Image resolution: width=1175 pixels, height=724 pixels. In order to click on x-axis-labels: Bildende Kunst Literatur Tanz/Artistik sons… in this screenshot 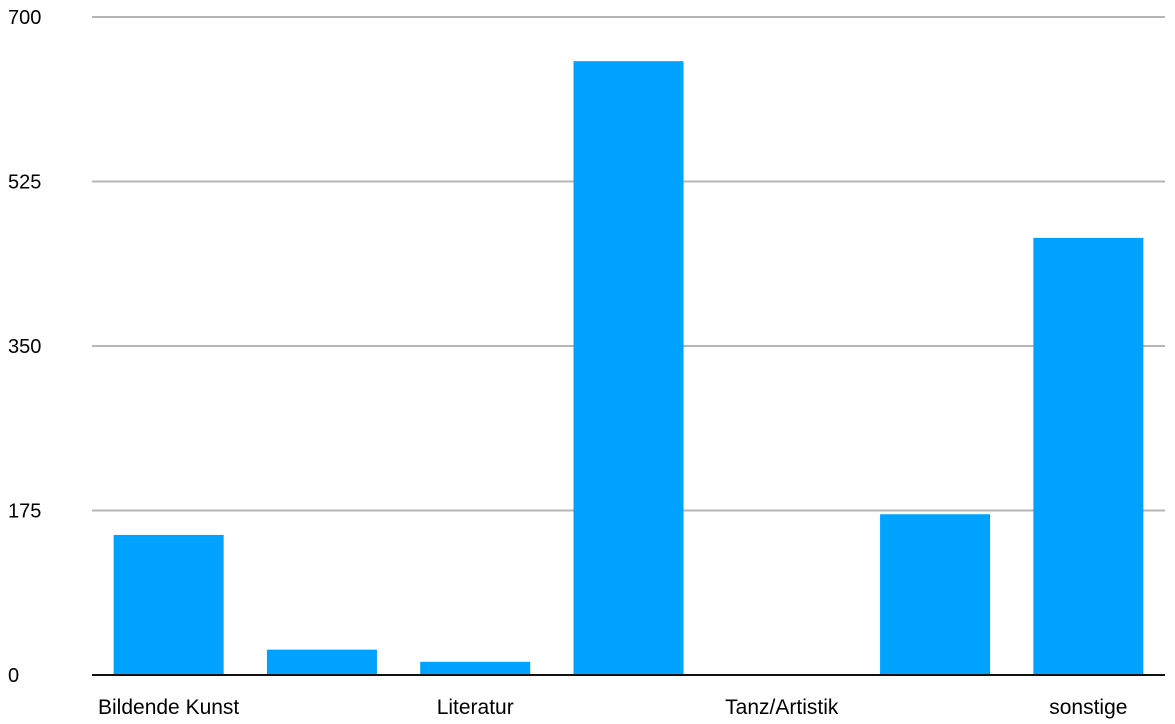, I will do `click(612, 707)`.